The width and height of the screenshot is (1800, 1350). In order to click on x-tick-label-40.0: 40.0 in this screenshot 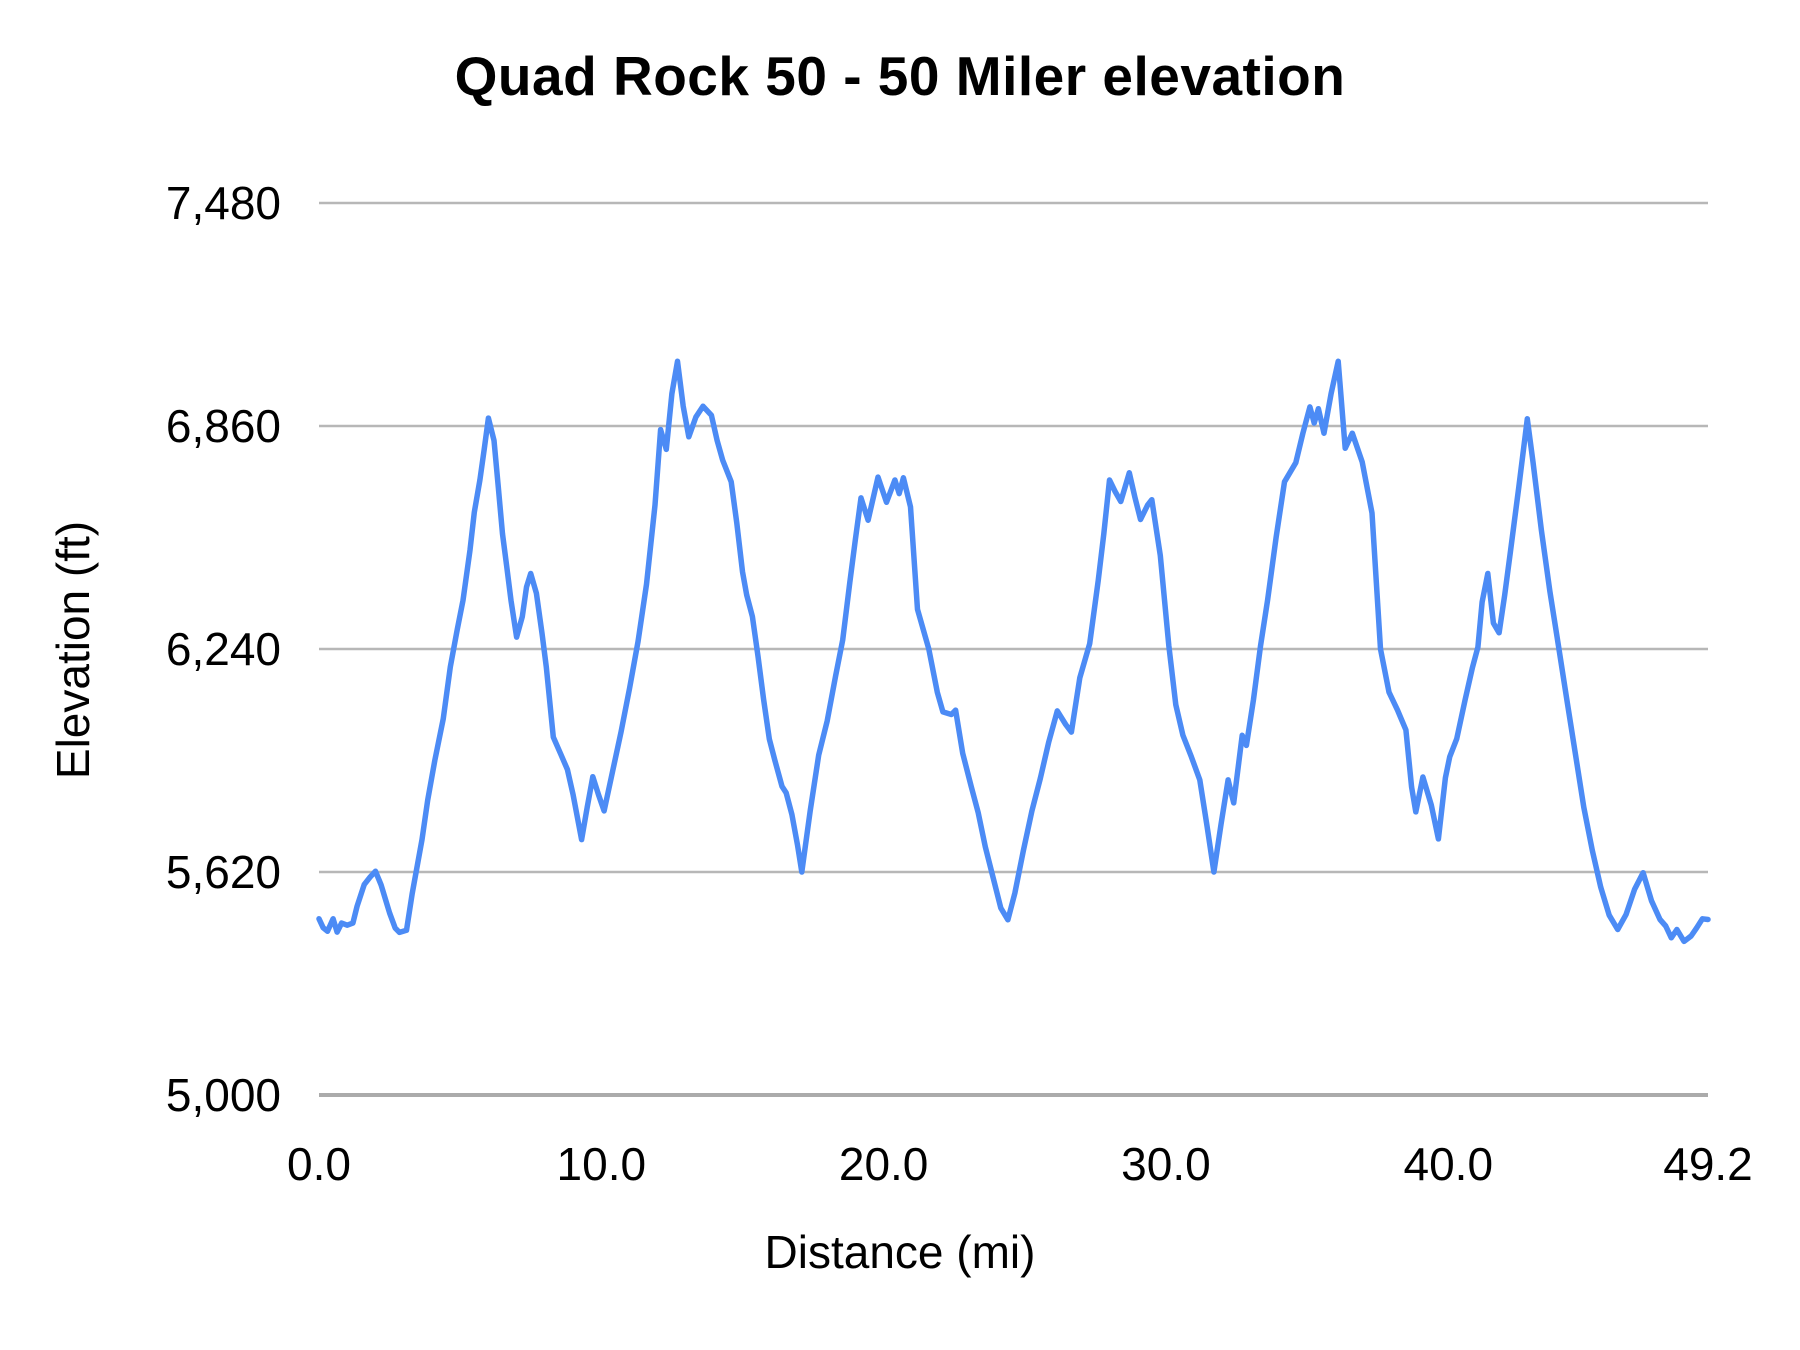, I will do `click(1449, 1164)`.